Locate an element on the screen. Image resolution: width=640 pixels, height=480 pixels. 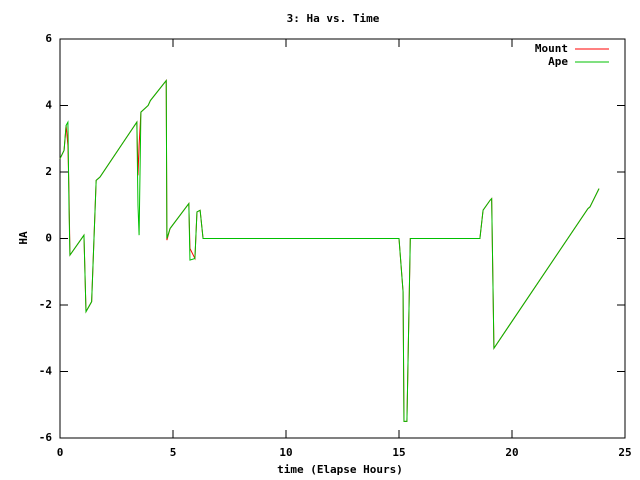
y-tick-label: -6 is located at coordinates (46, 437).